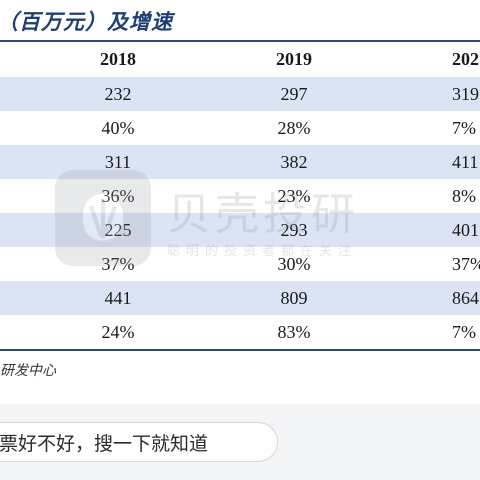  Describe the element at coordinates (294, 331) in the screenshot. I see `table-cell: 83%` at that location.